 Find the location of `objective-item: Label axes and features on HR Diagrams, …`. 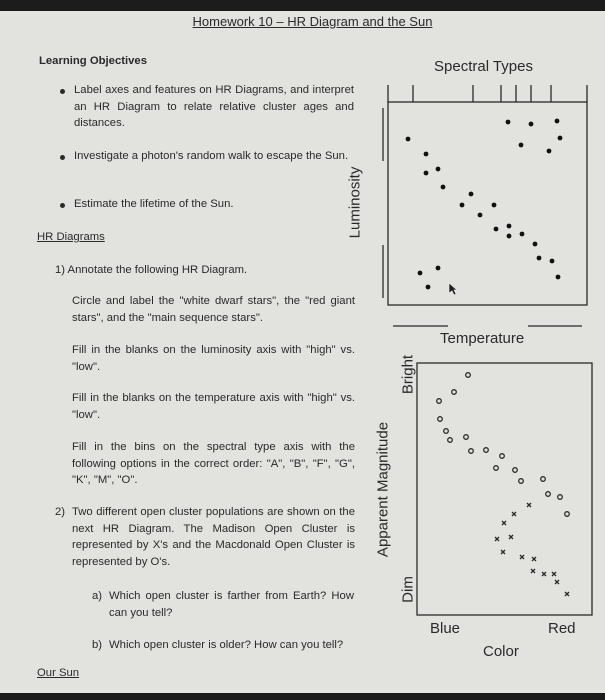

objective-item: Label axes and features on HR Diagrams, … is located at coordinates (214, 106).